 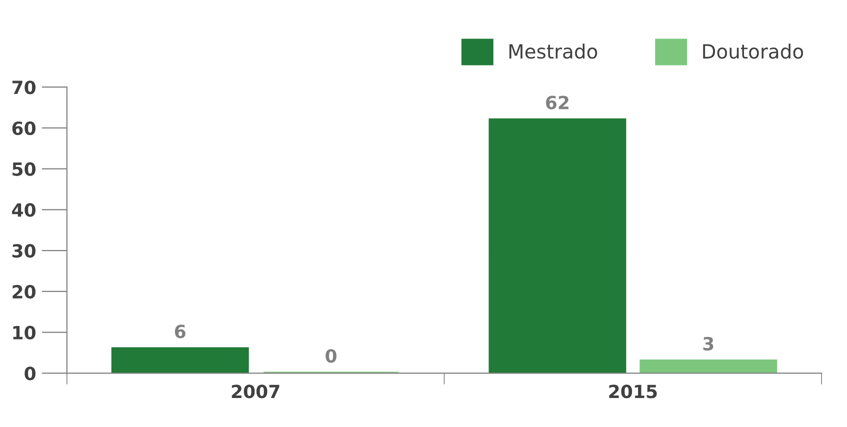 What do you see at coordinates (24, 128) in the screenshot?
I see `y-tick-label: 60` at bounding box center [24, 128].